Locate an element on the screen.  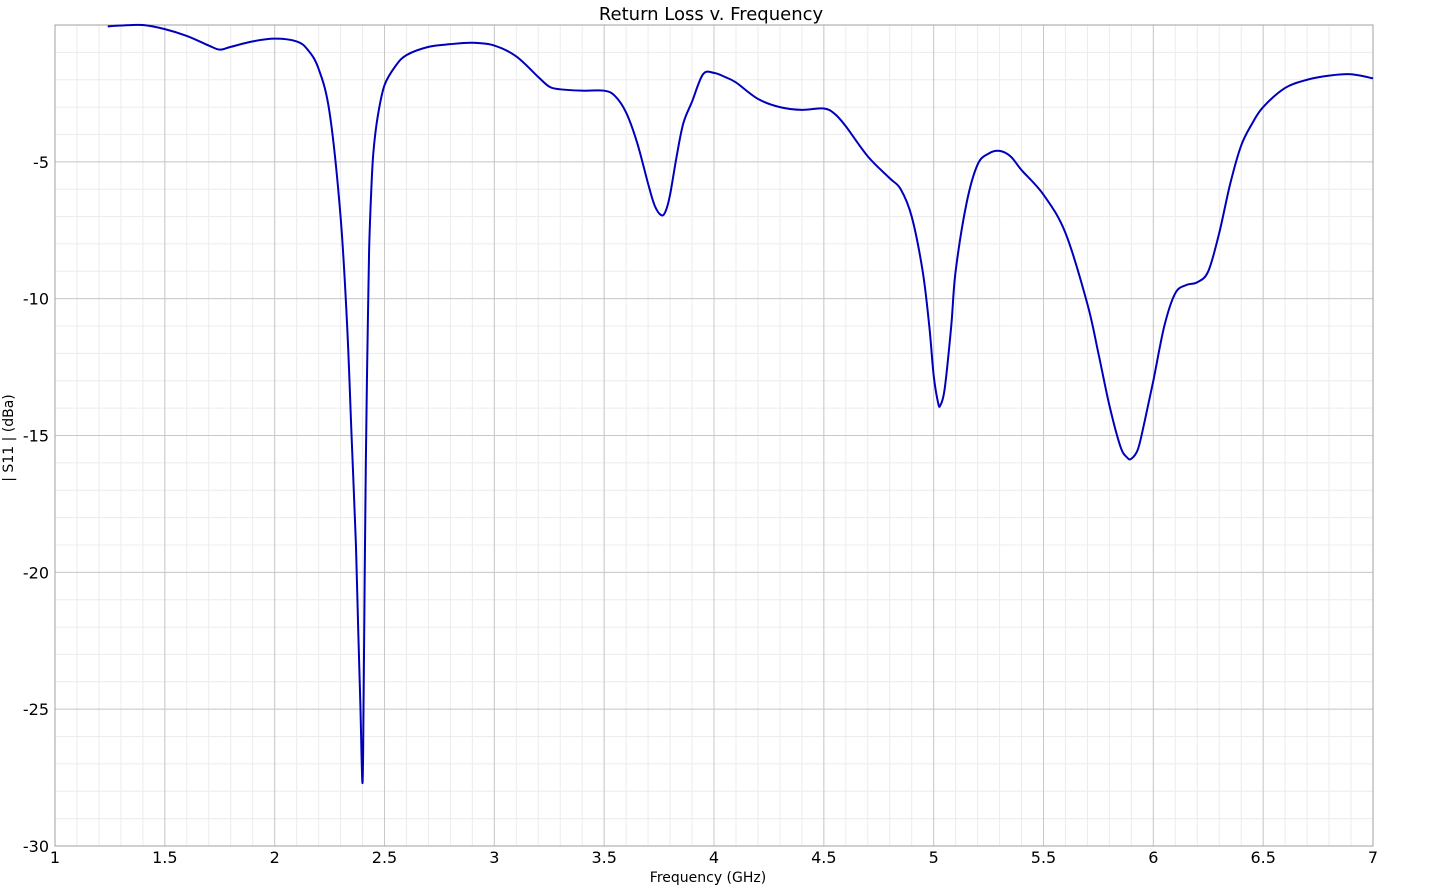
chart-title: Return Loss v. Frequency is located at coordinates (711, 14).